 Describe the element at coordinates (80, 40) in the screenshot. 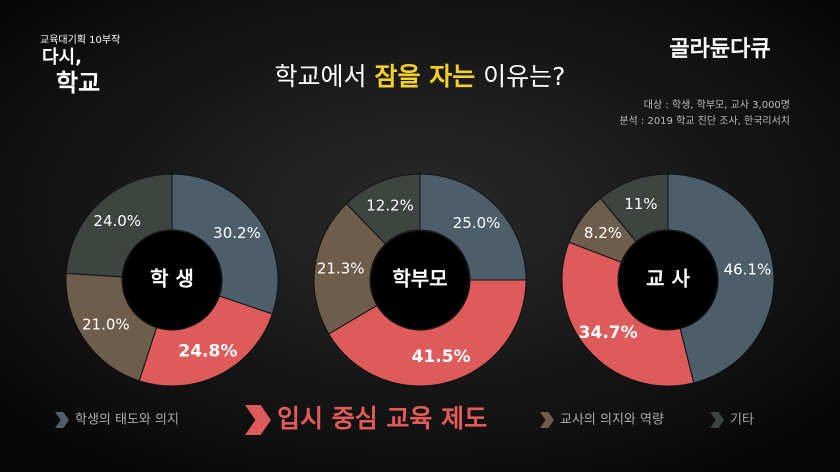

I see `program-label: 교육대기획 10부작` at that location.